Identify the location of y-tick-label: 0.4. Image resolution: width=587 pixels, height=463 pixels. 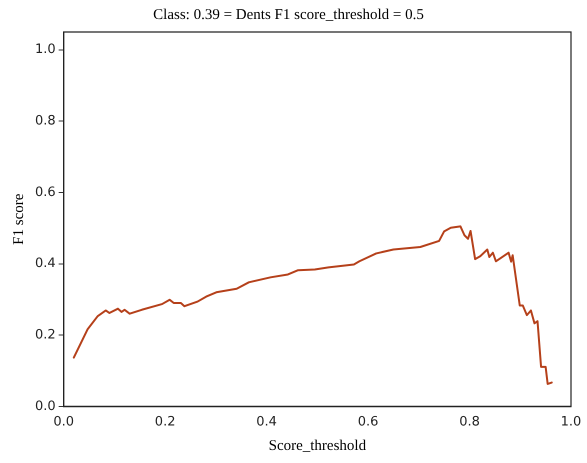
(45, 264).